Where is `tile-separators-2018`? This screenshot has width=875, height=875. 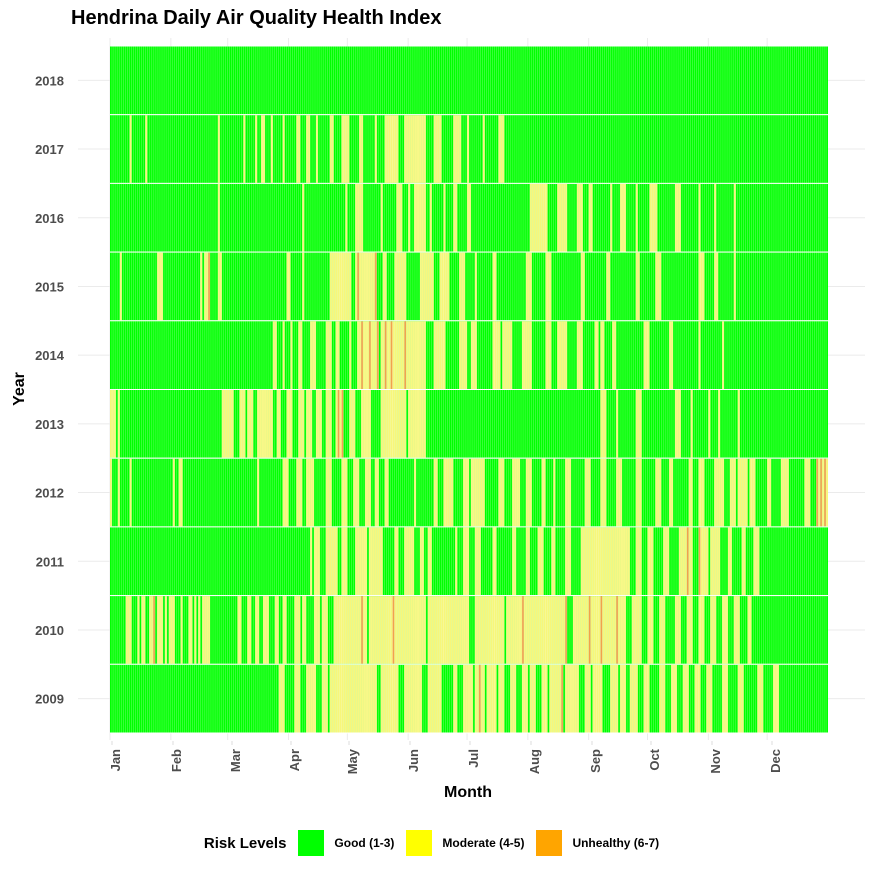
tile-separators-2018 is located at coordinates (469, 80).